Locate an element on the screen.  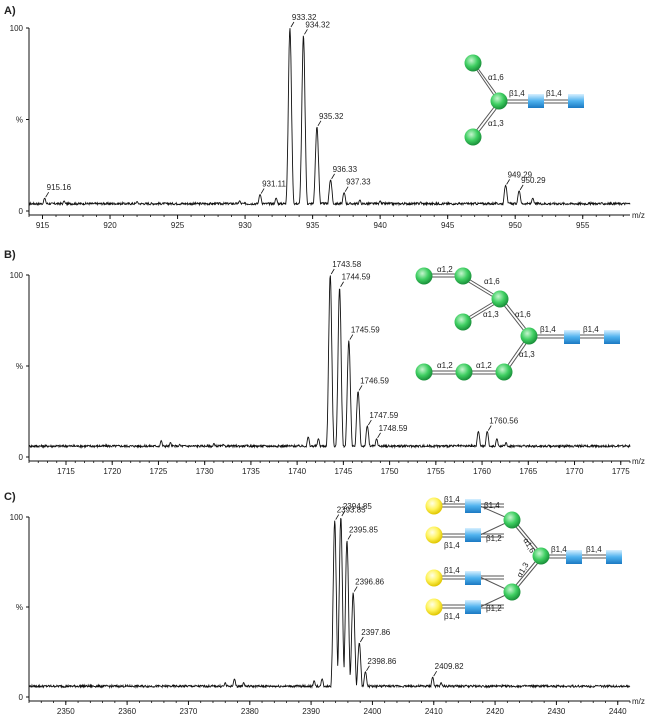
x-tick-label: 1775 is located at coordinates (621, 471).